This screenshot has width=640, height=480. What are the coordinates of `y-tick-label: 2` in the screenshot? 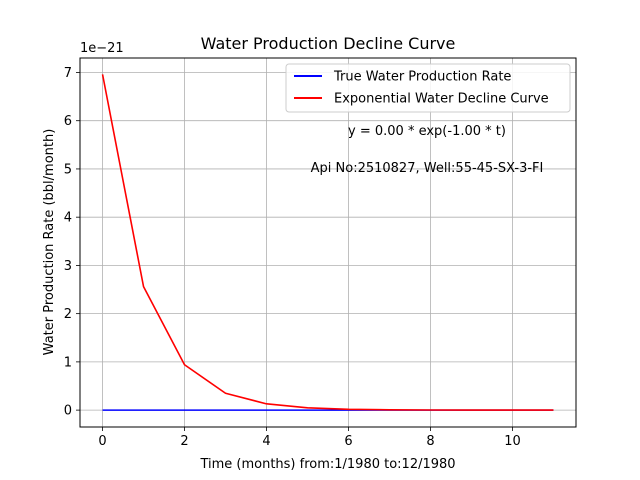 It's located at (68, 314).